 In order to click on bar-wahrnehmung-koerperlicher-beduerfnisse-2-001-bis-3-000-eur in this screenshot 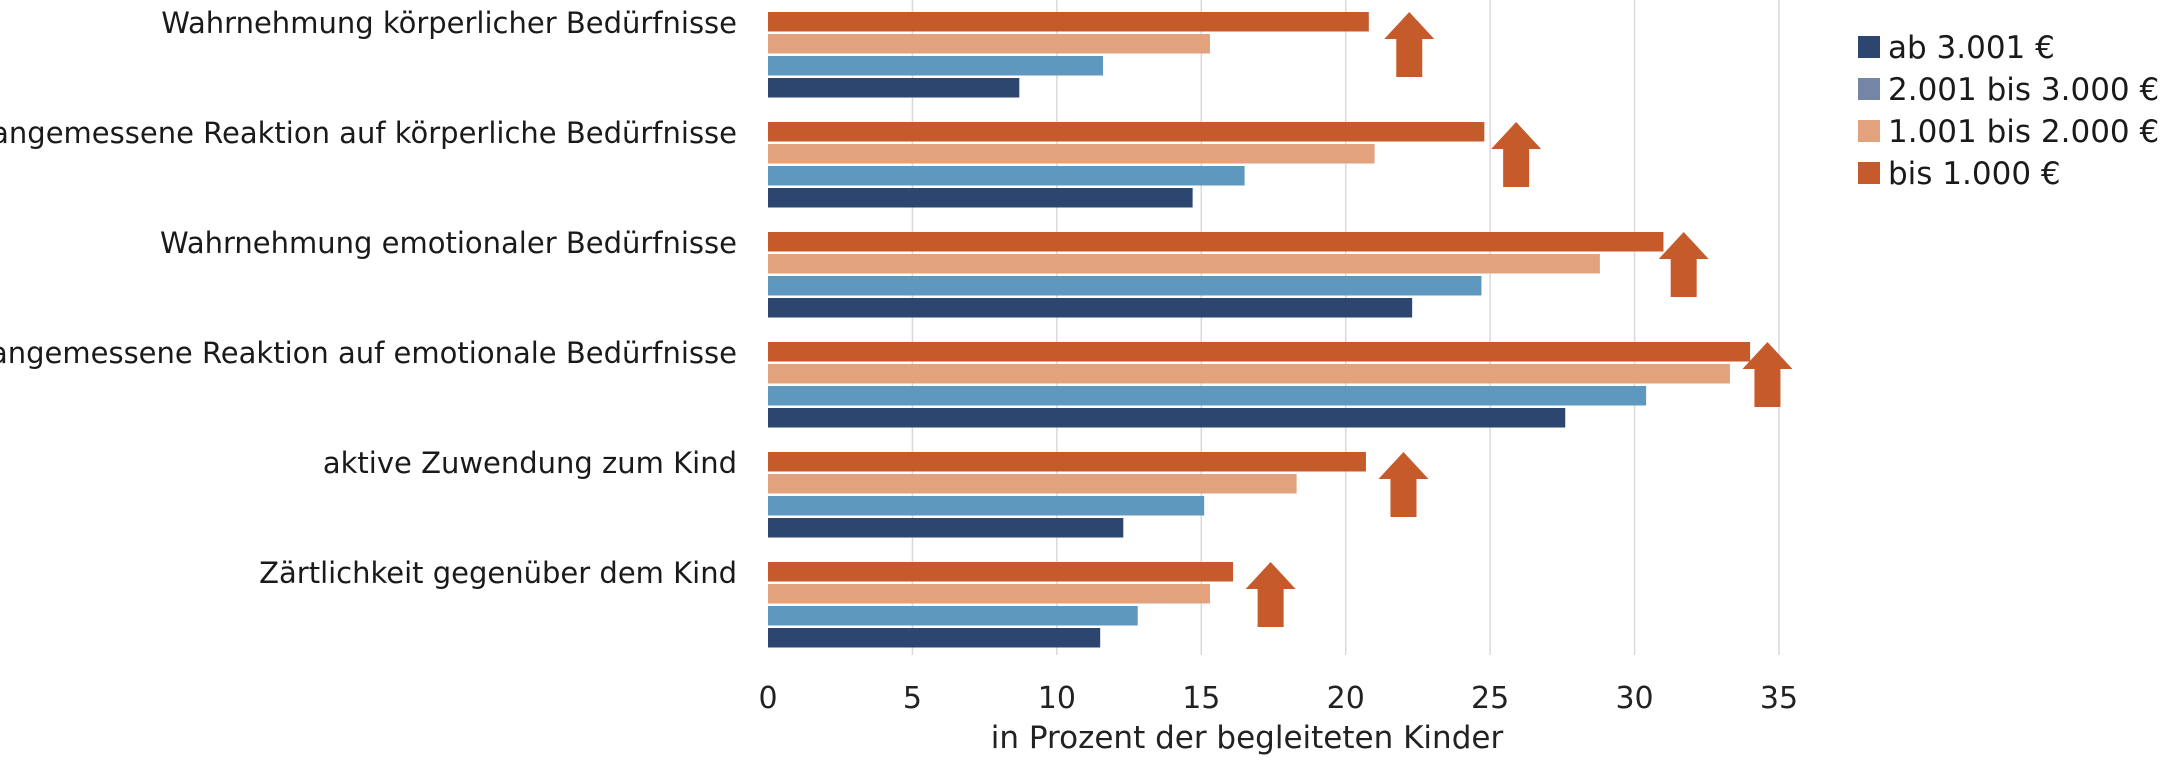, I will do `click(936, 66)`.